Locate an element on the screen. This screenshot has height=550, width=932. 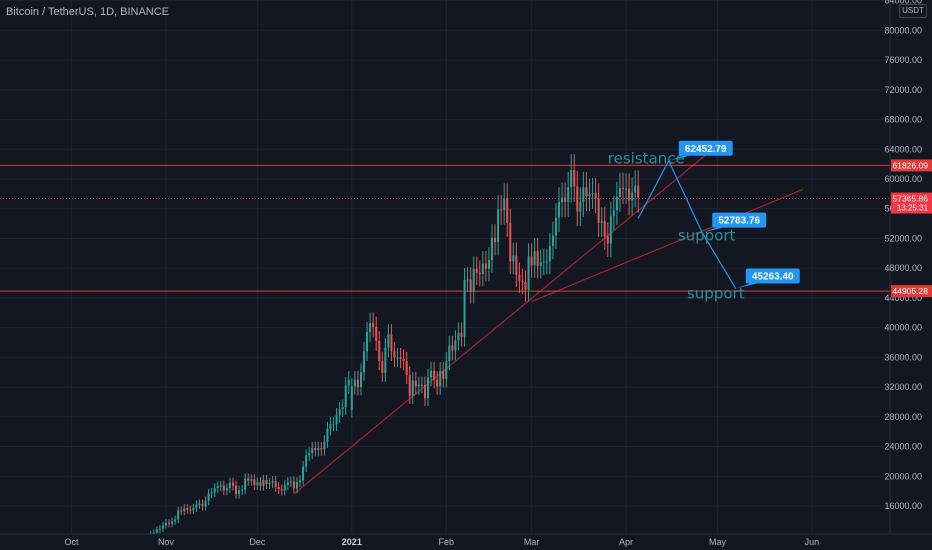
price-tick-label: 76000.00 is located at coordinates (903, 60).